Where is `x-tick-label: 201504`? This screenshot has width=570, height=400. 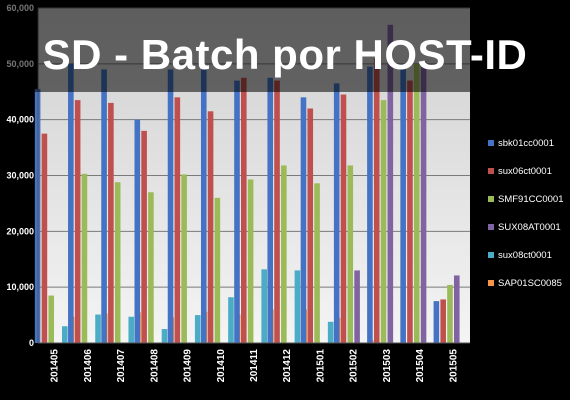
x-tick-label: 201504 is located at coordinates (420, 366).